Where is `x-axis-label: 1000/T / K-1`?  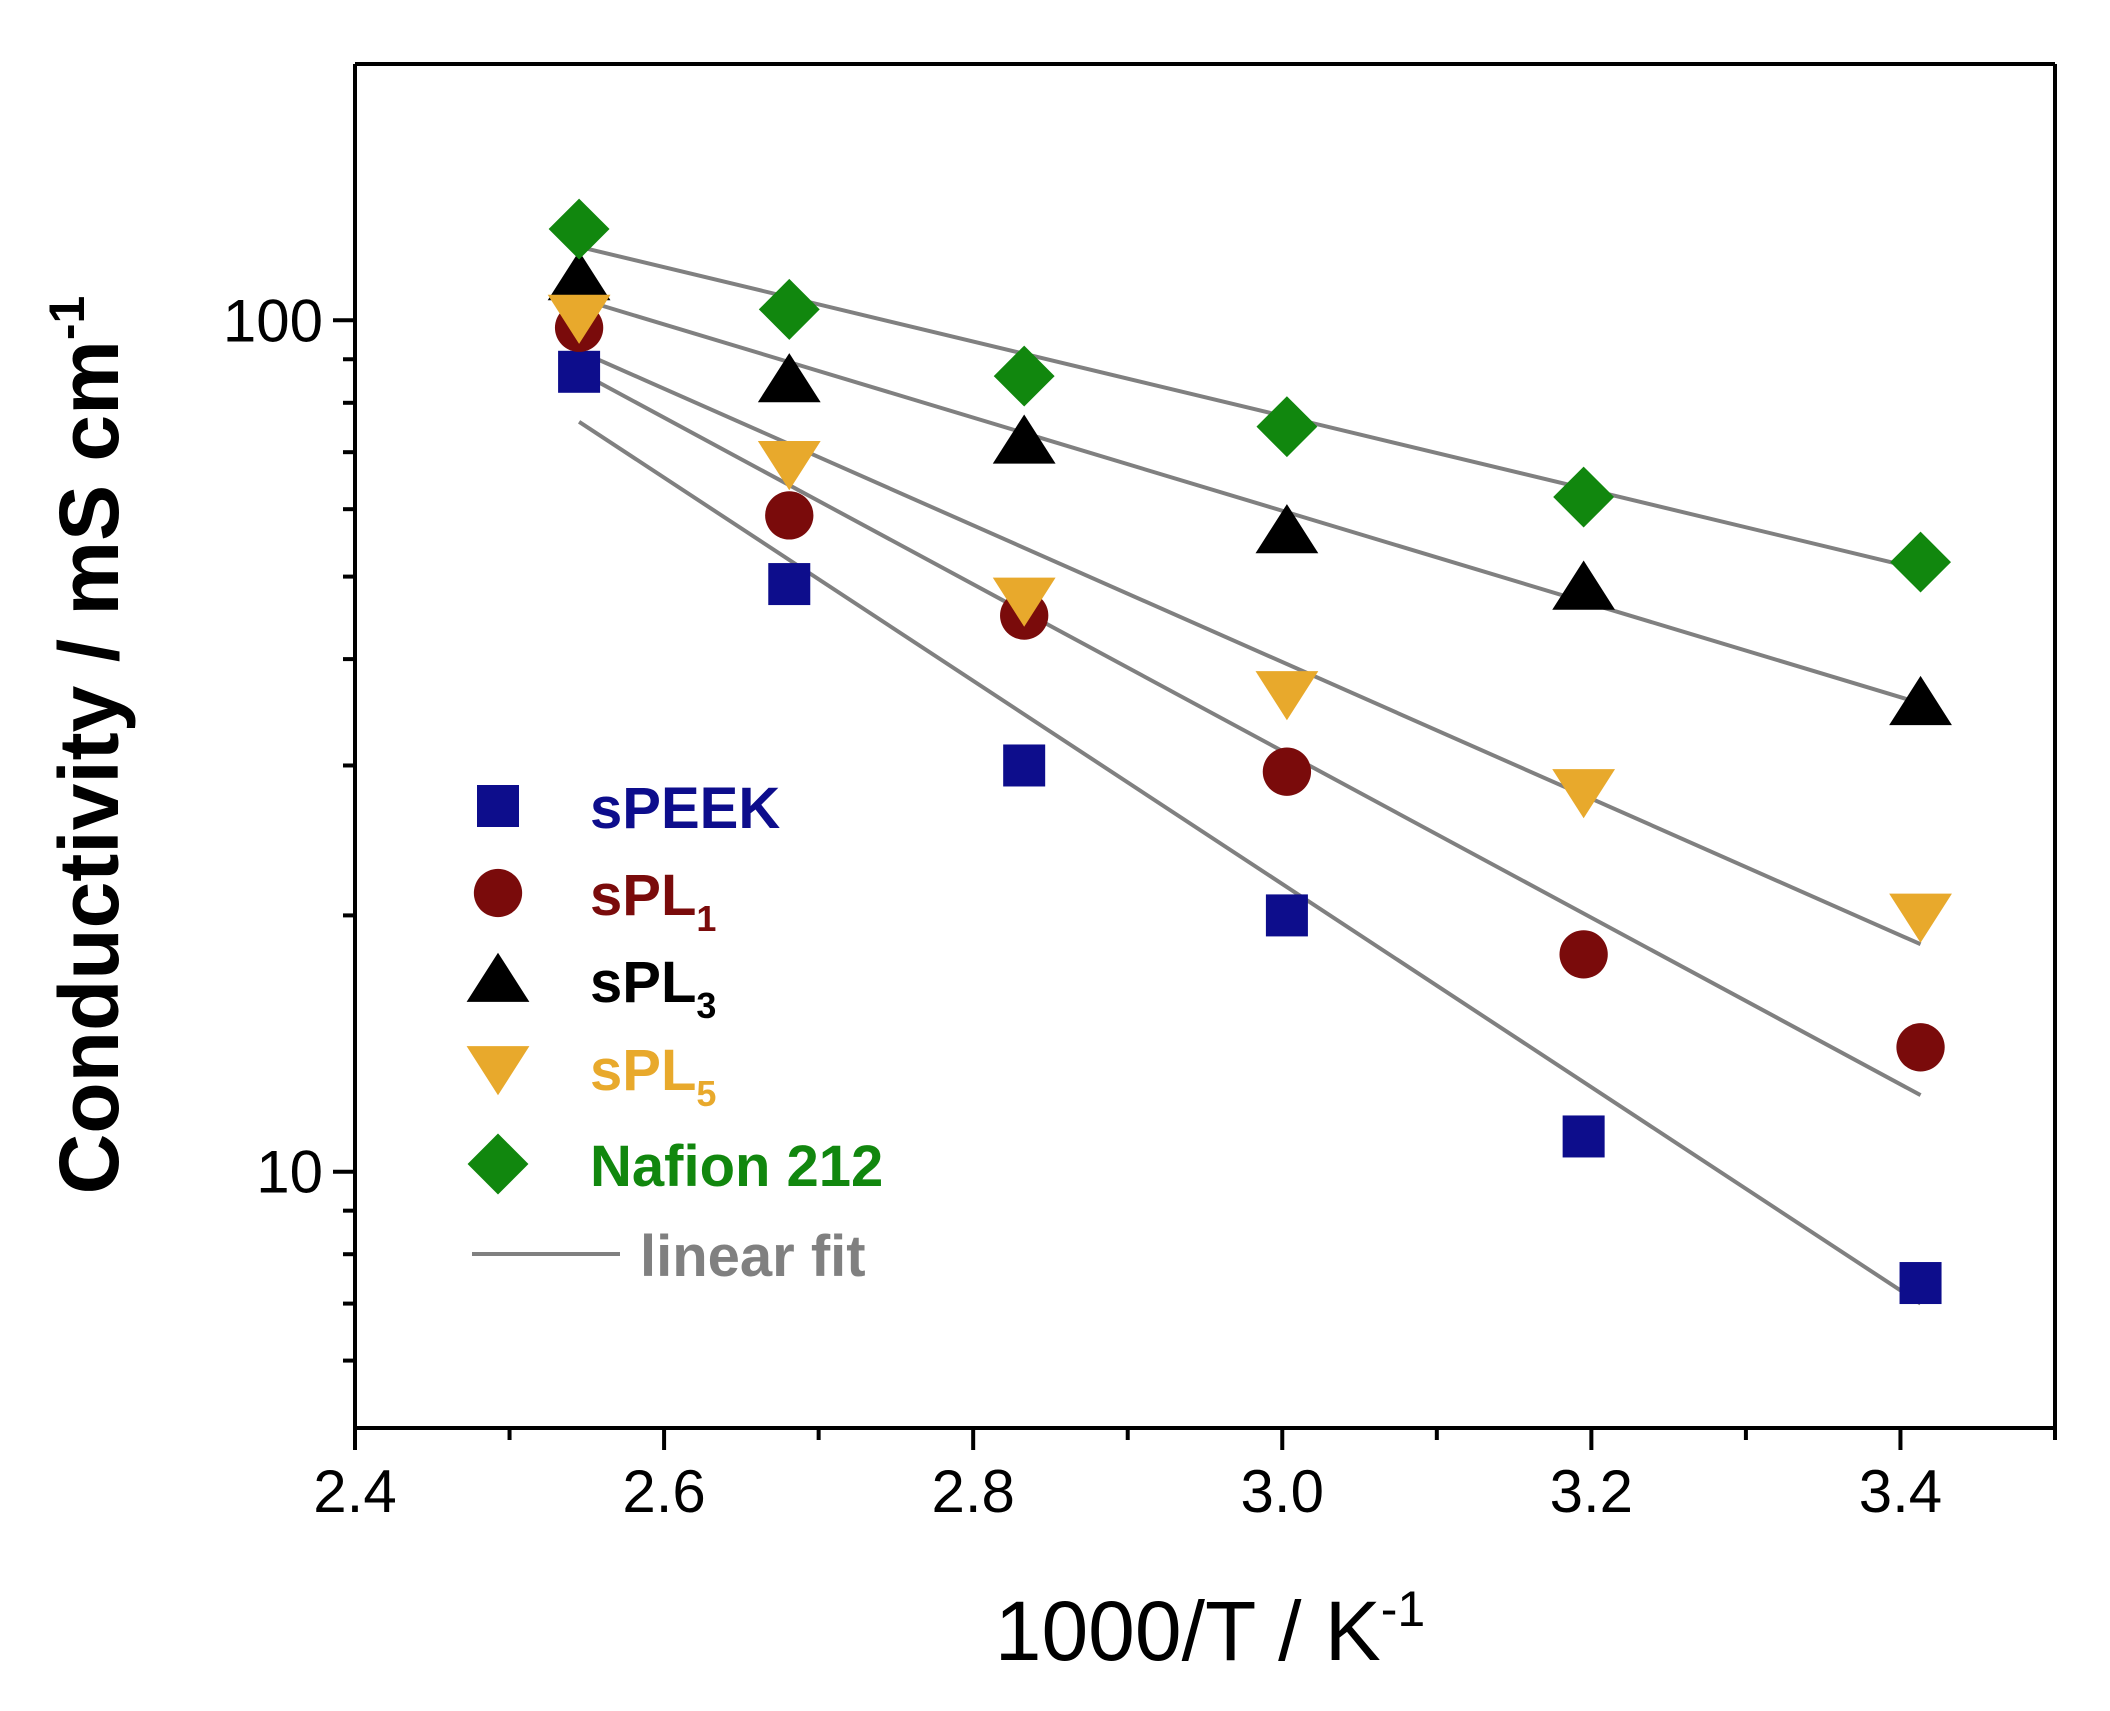 x-axis-label: 1000/T / K-1 is located at coordinates (1210, 1629).